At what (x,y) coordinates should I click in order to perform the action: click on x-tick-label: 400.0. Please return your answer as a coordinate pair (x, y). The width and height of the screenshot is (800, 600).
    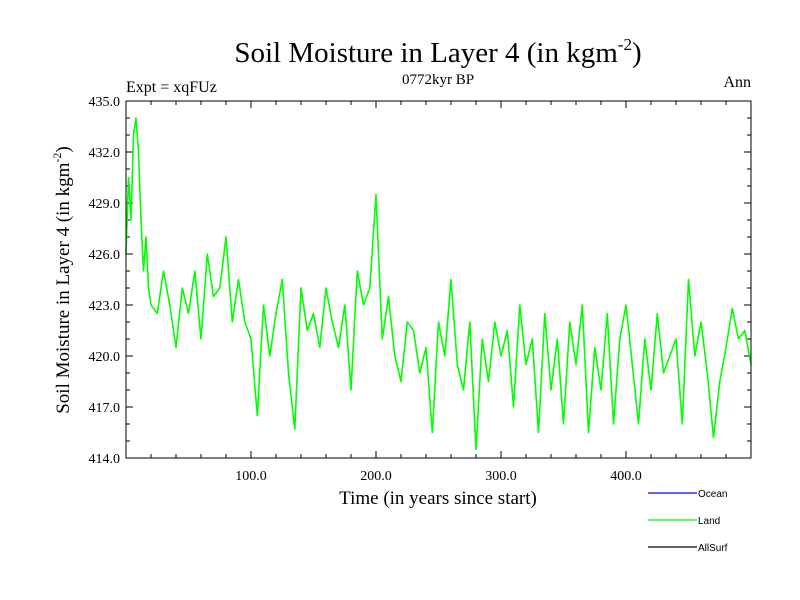
    Looking at the image, I should click on (626, 476).